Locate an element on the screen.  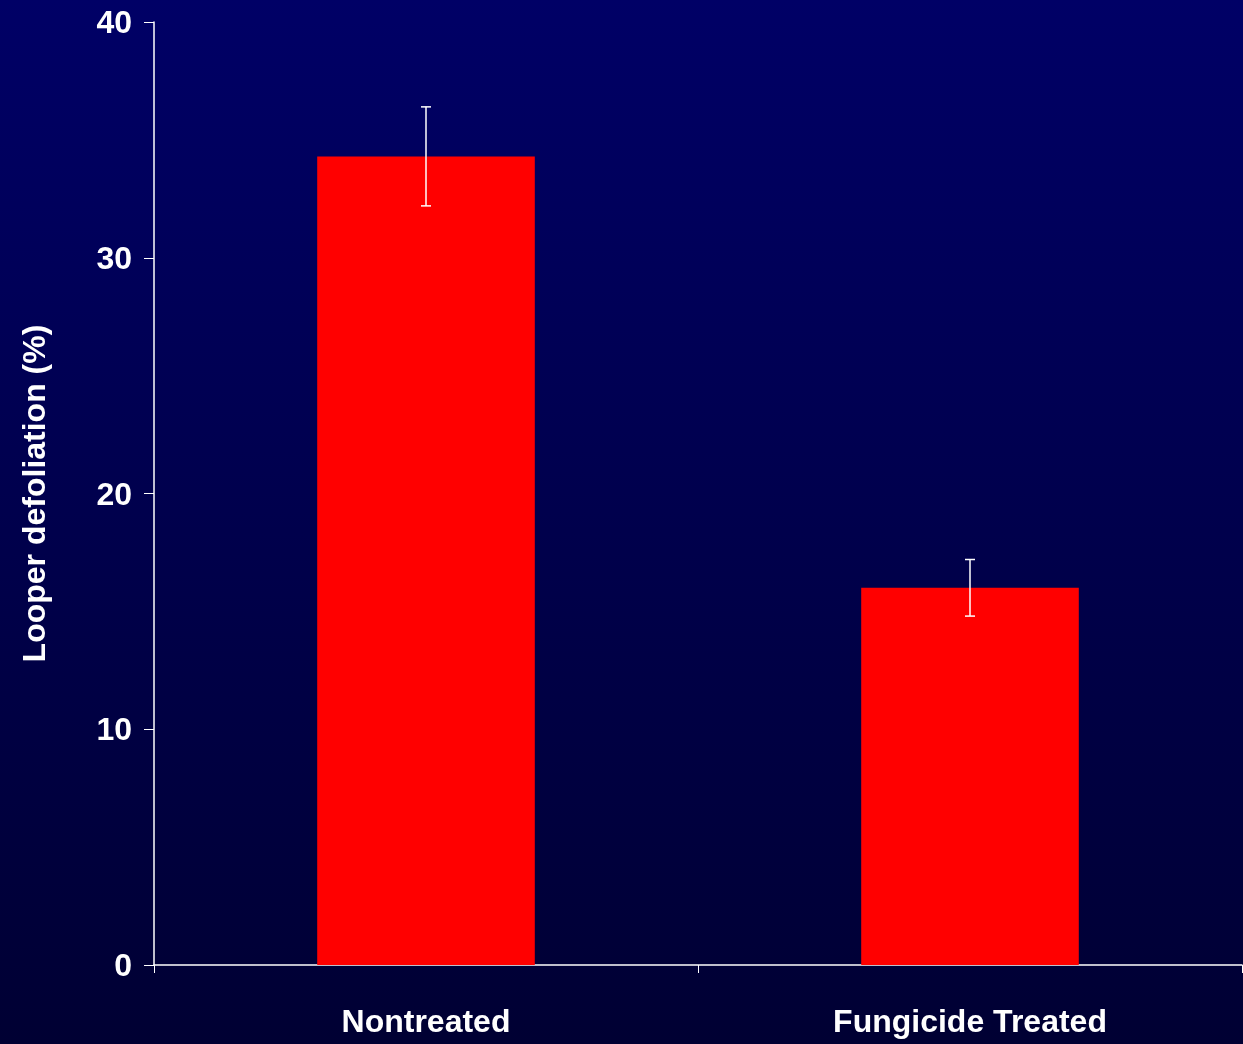
x-tick-label: Nontreated is located at coordinates (426, 1021).